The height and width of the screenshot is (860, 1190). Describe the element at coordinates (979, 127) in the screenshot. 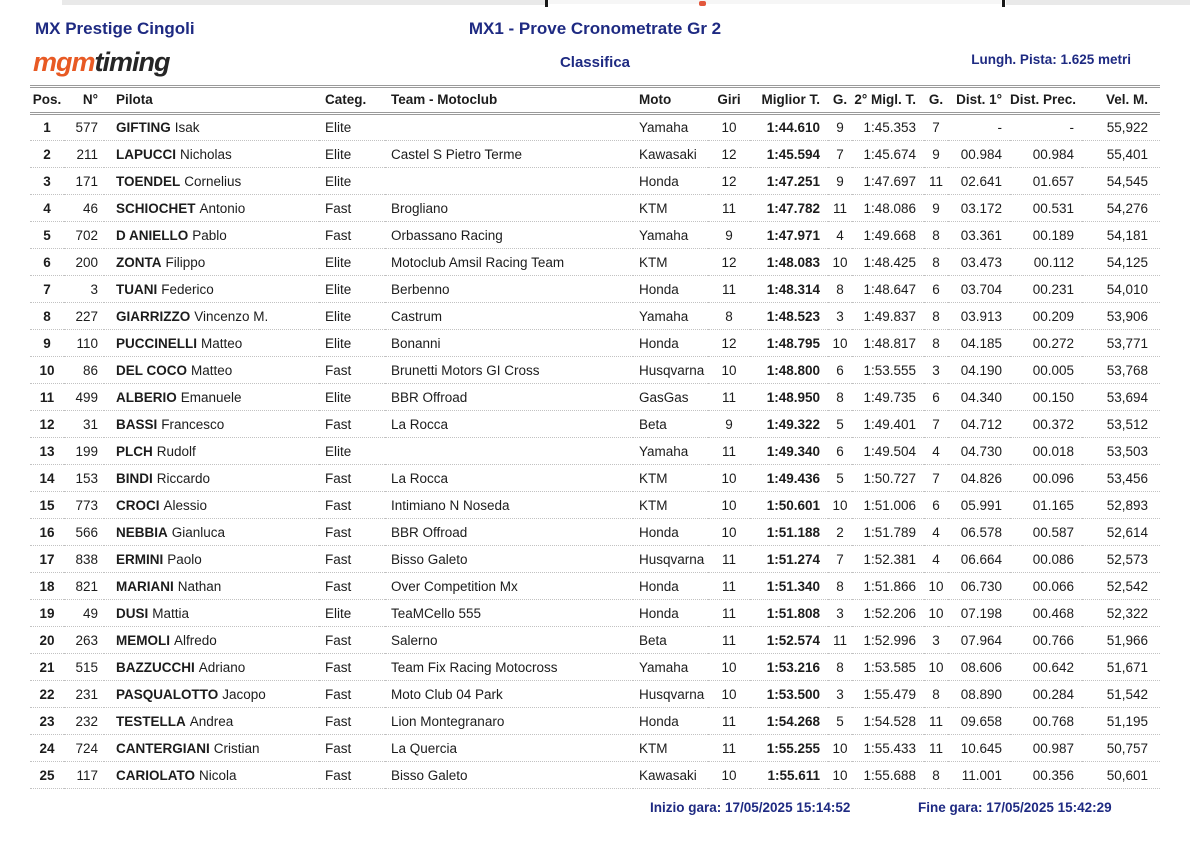

I see `cell-dist-first: -` at that location.